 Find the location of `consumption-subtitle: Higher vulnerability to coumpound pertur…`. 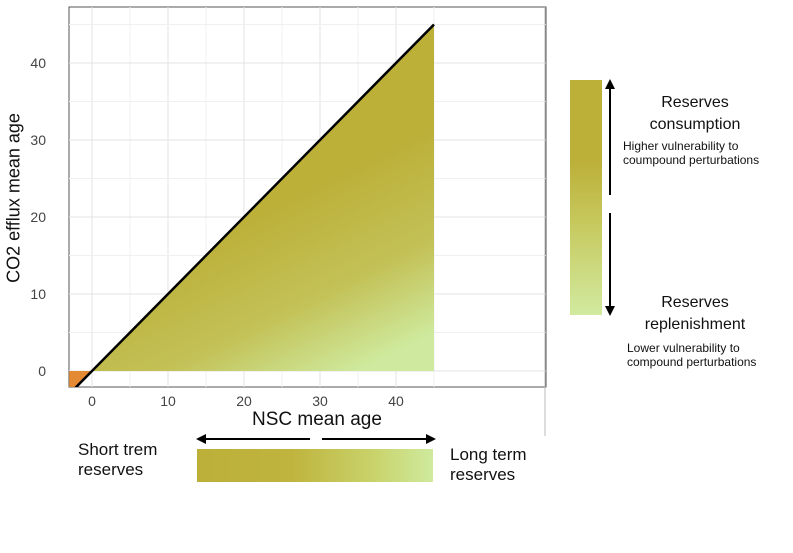

consumption-subtitle: Higher vulnerability to coumpound pertur… is located at coordinates (691, 153).